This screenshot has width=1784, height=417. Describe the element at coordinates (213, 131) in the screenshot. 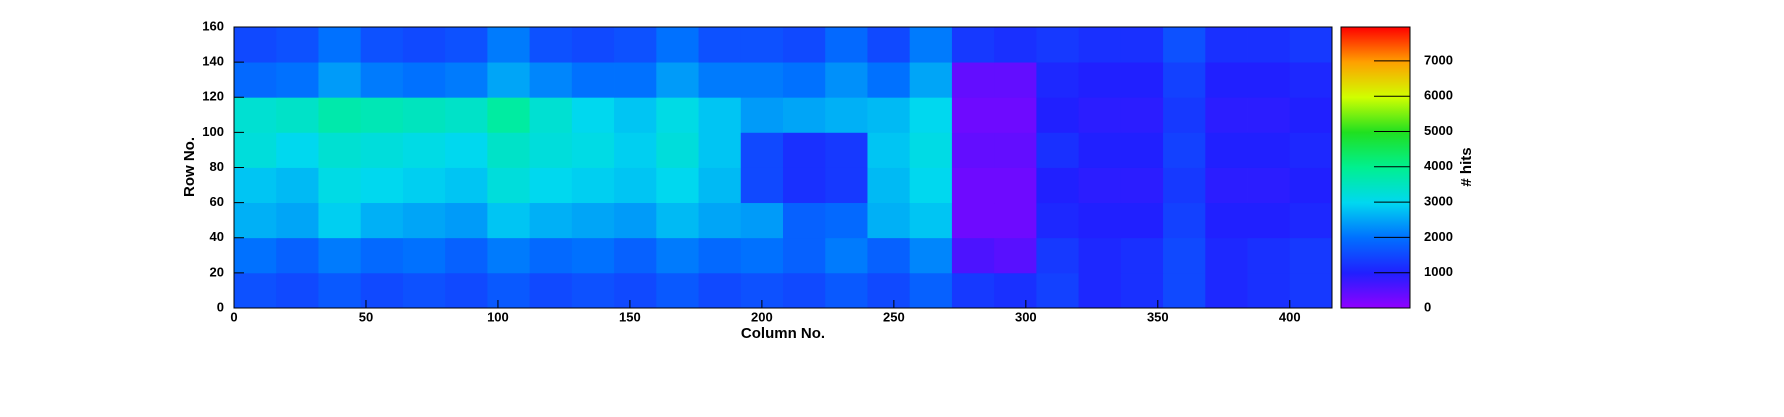

I see `y-tick-label: 100` at that location.